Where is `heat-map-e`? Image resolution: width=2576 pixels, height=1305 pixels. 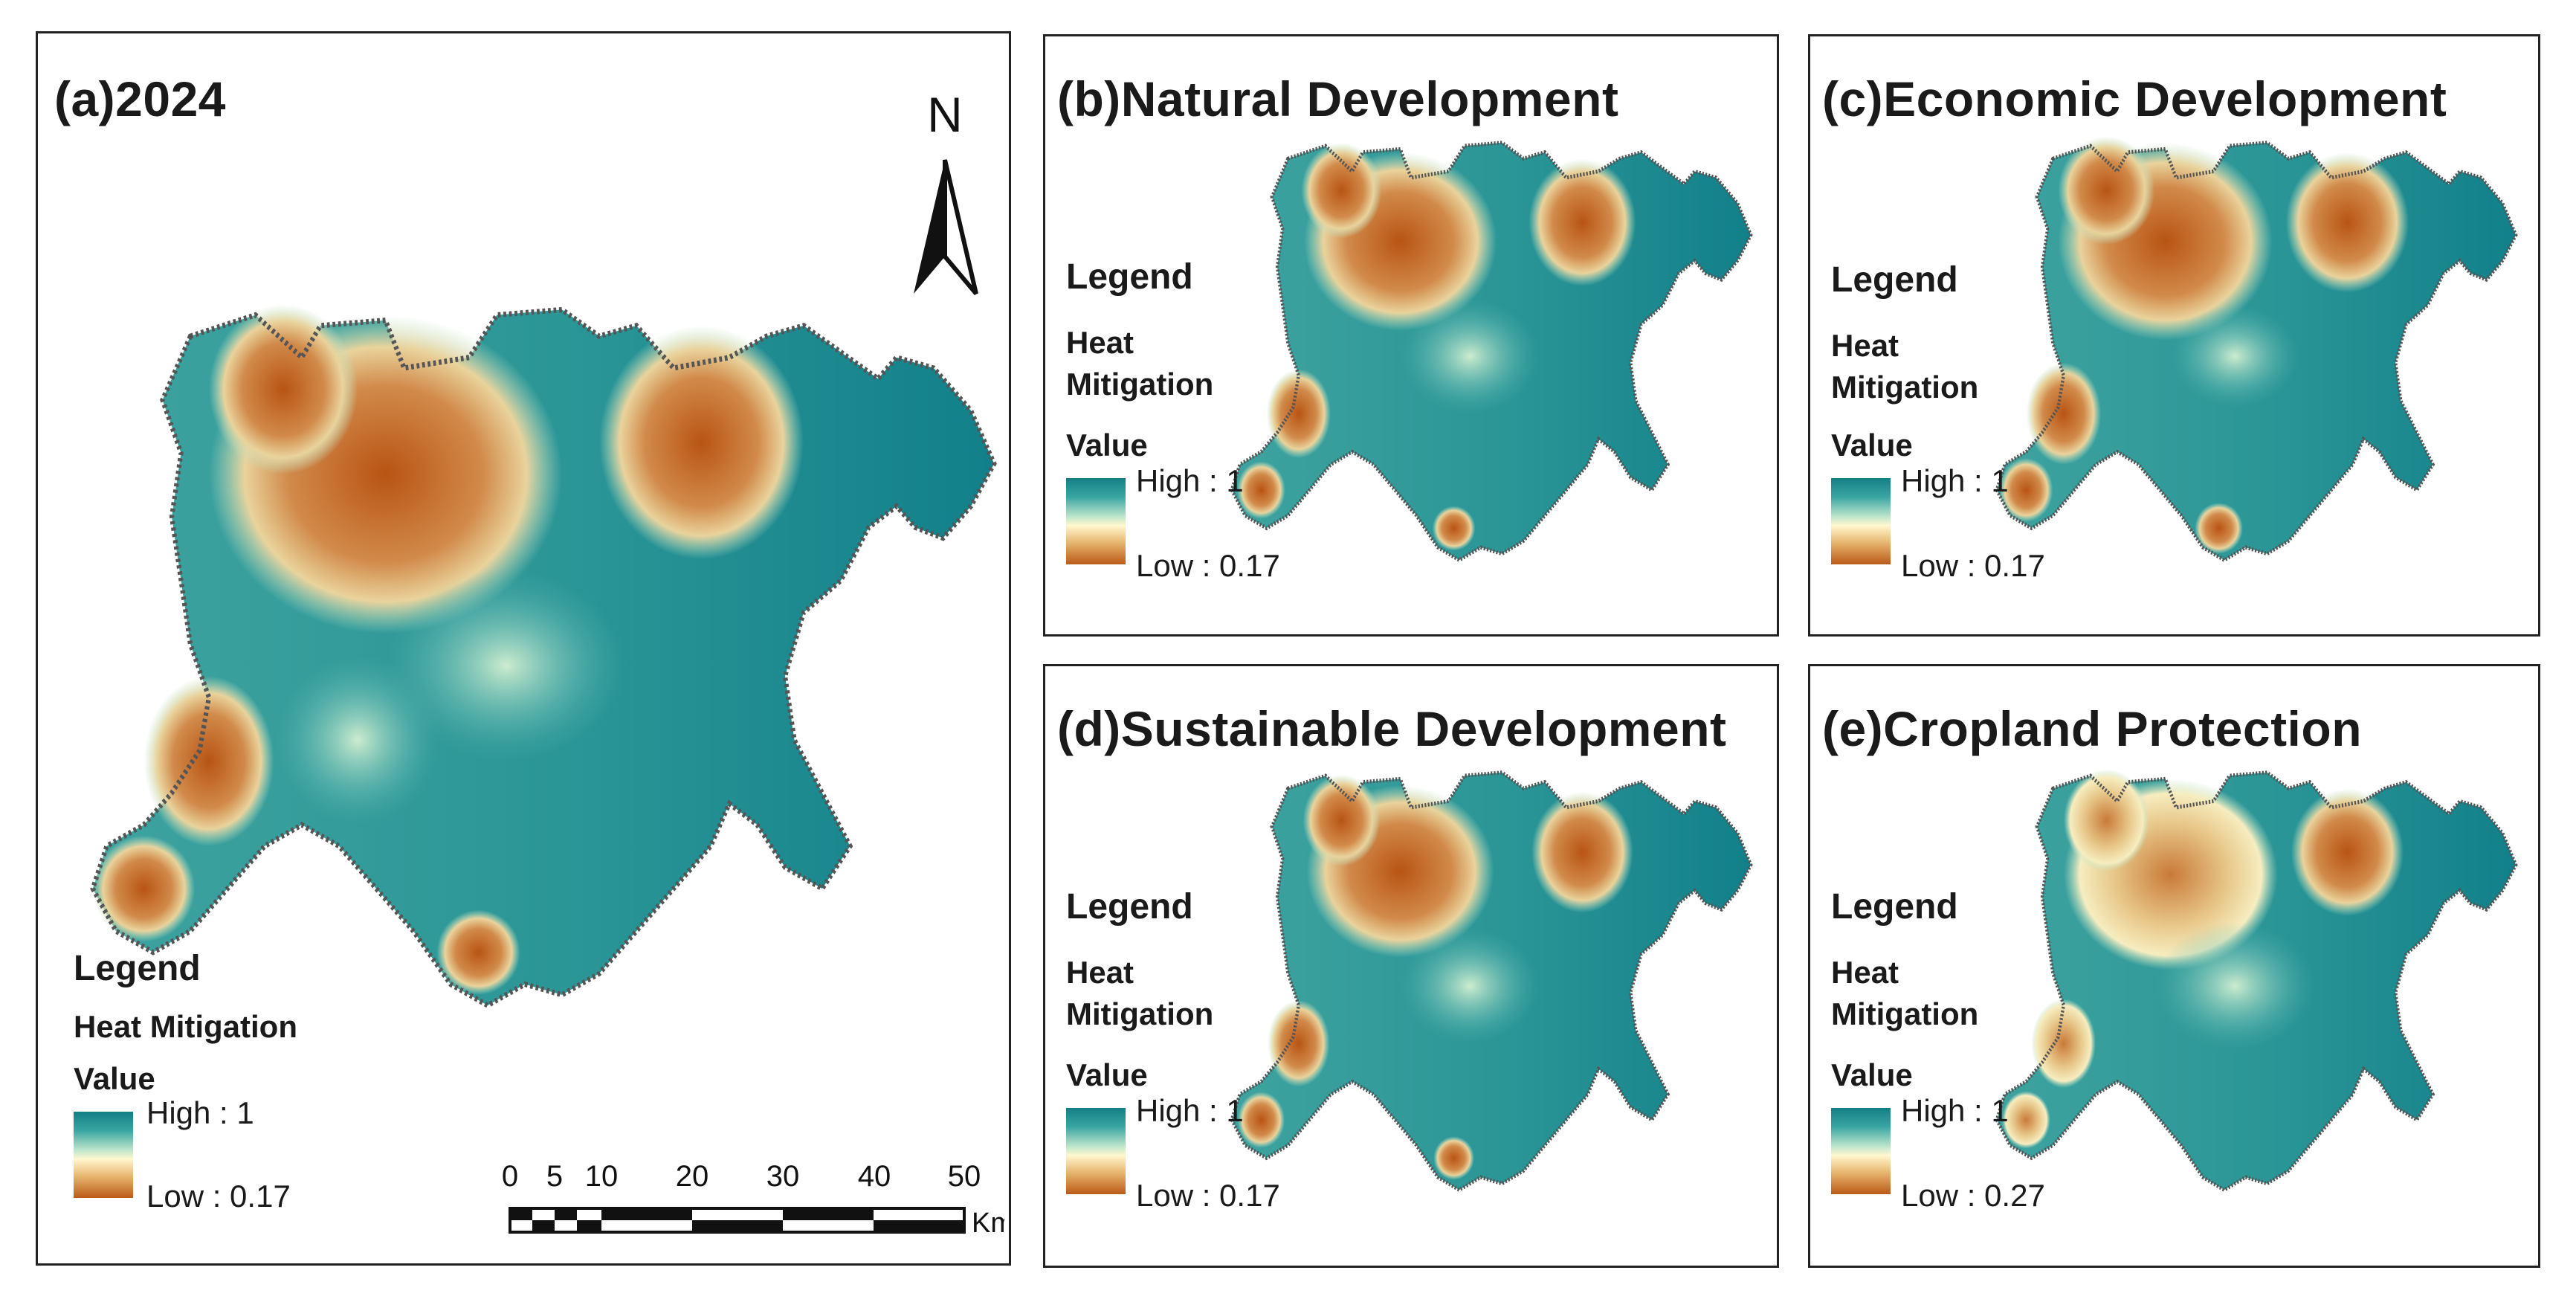
heat-map-e is located at coordinates (2256, 989).